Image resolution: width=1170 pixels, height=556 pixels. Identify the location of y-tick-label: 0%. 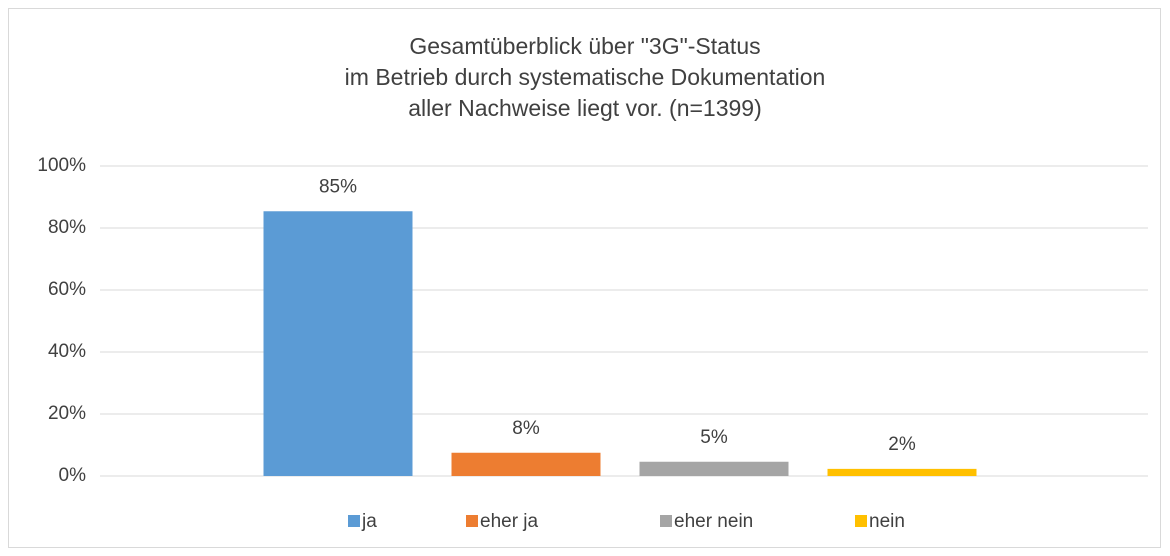
(73, 475).